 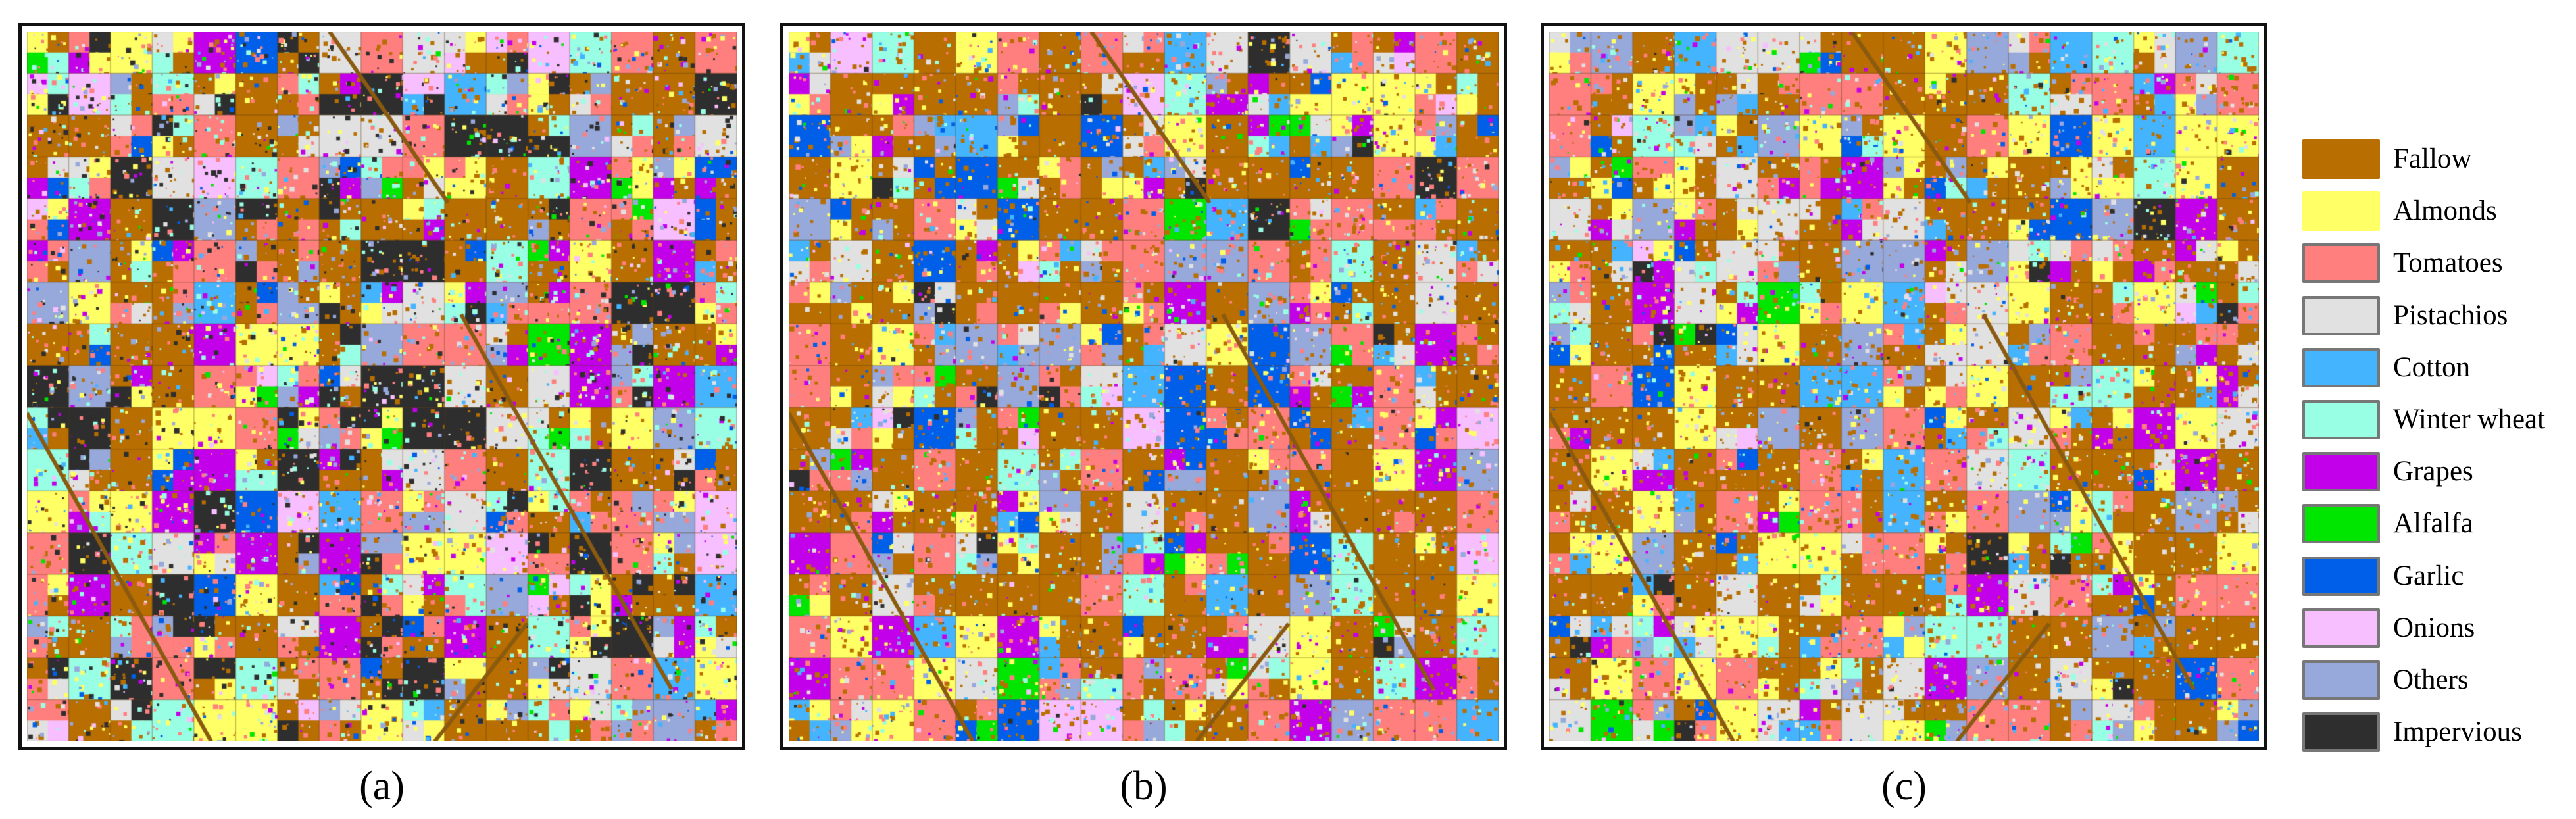 What do you see at coordinates (2439, 634) in the screenshot?
I see `legend-item-onions: Onions` at bounding box center [2439, 634].